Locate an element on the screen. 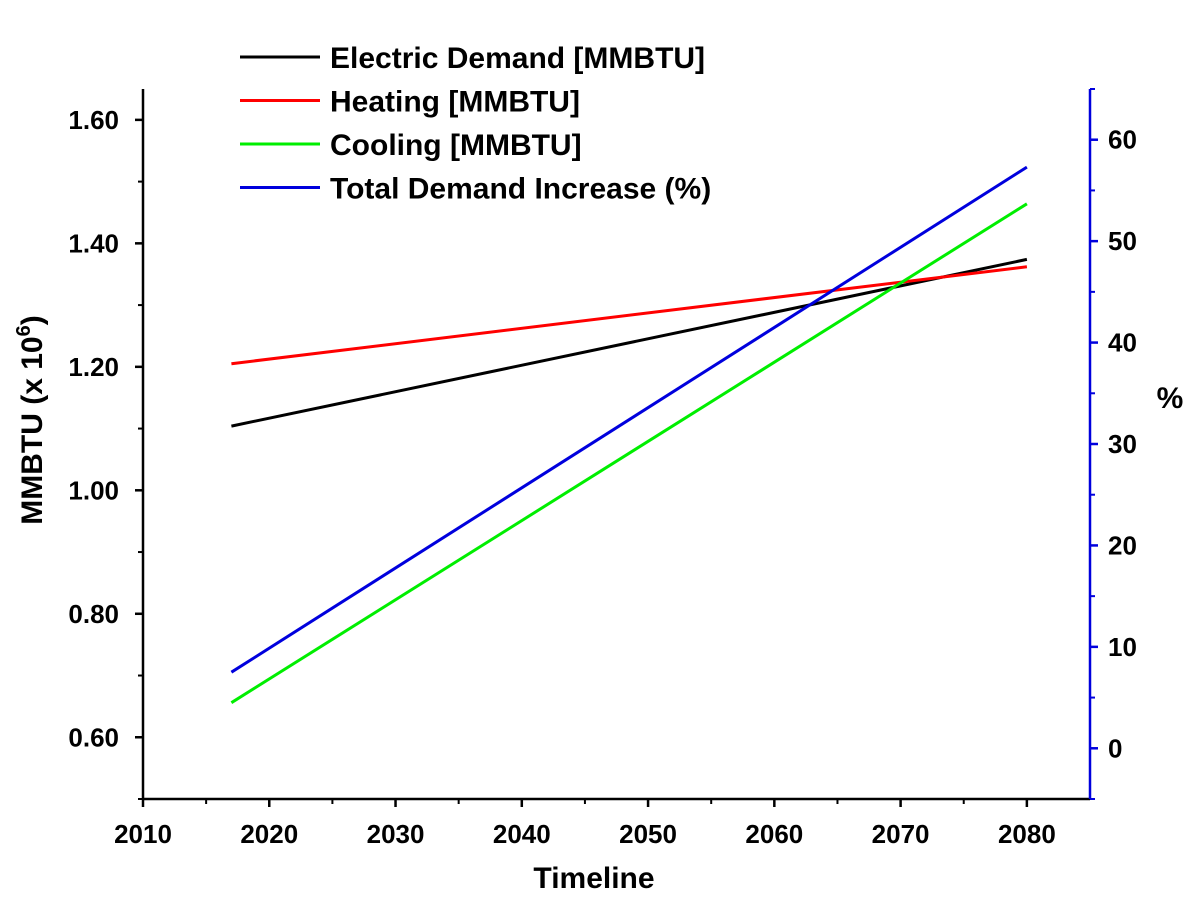  y-axis-title-superscript: 6 is located at coordinates (24, 330).